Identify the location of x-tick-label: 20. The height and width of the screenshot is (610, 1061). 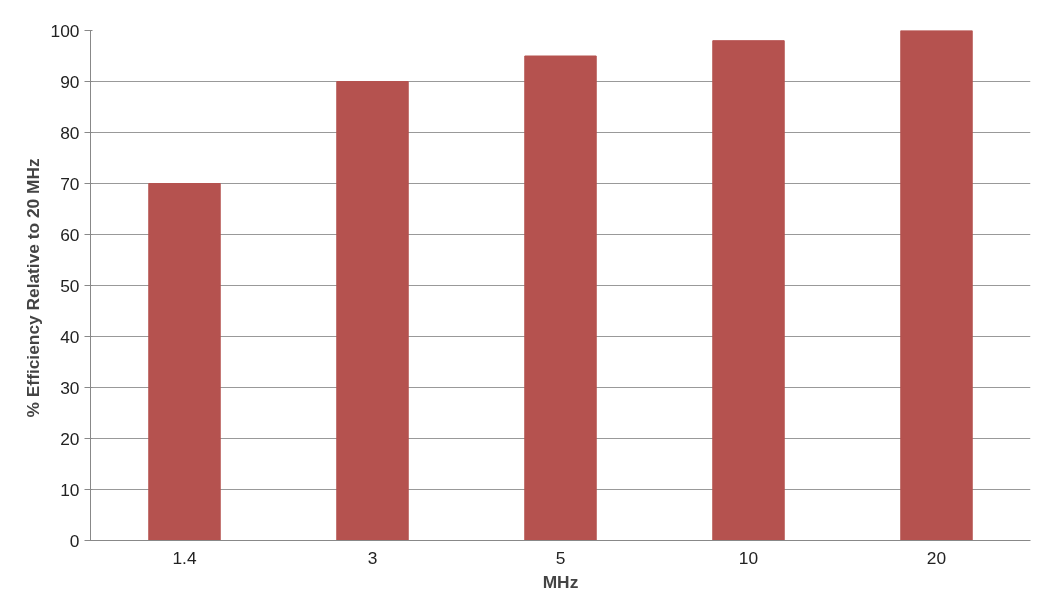
(936, 557).